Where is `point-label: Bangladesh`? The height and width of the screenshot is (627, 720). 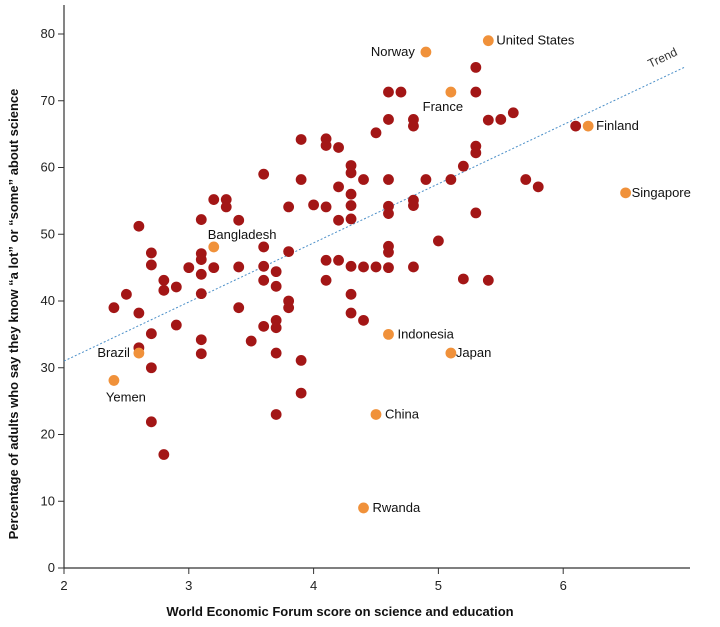
point-label: Bangladesh is located at coordinates (242, 234).